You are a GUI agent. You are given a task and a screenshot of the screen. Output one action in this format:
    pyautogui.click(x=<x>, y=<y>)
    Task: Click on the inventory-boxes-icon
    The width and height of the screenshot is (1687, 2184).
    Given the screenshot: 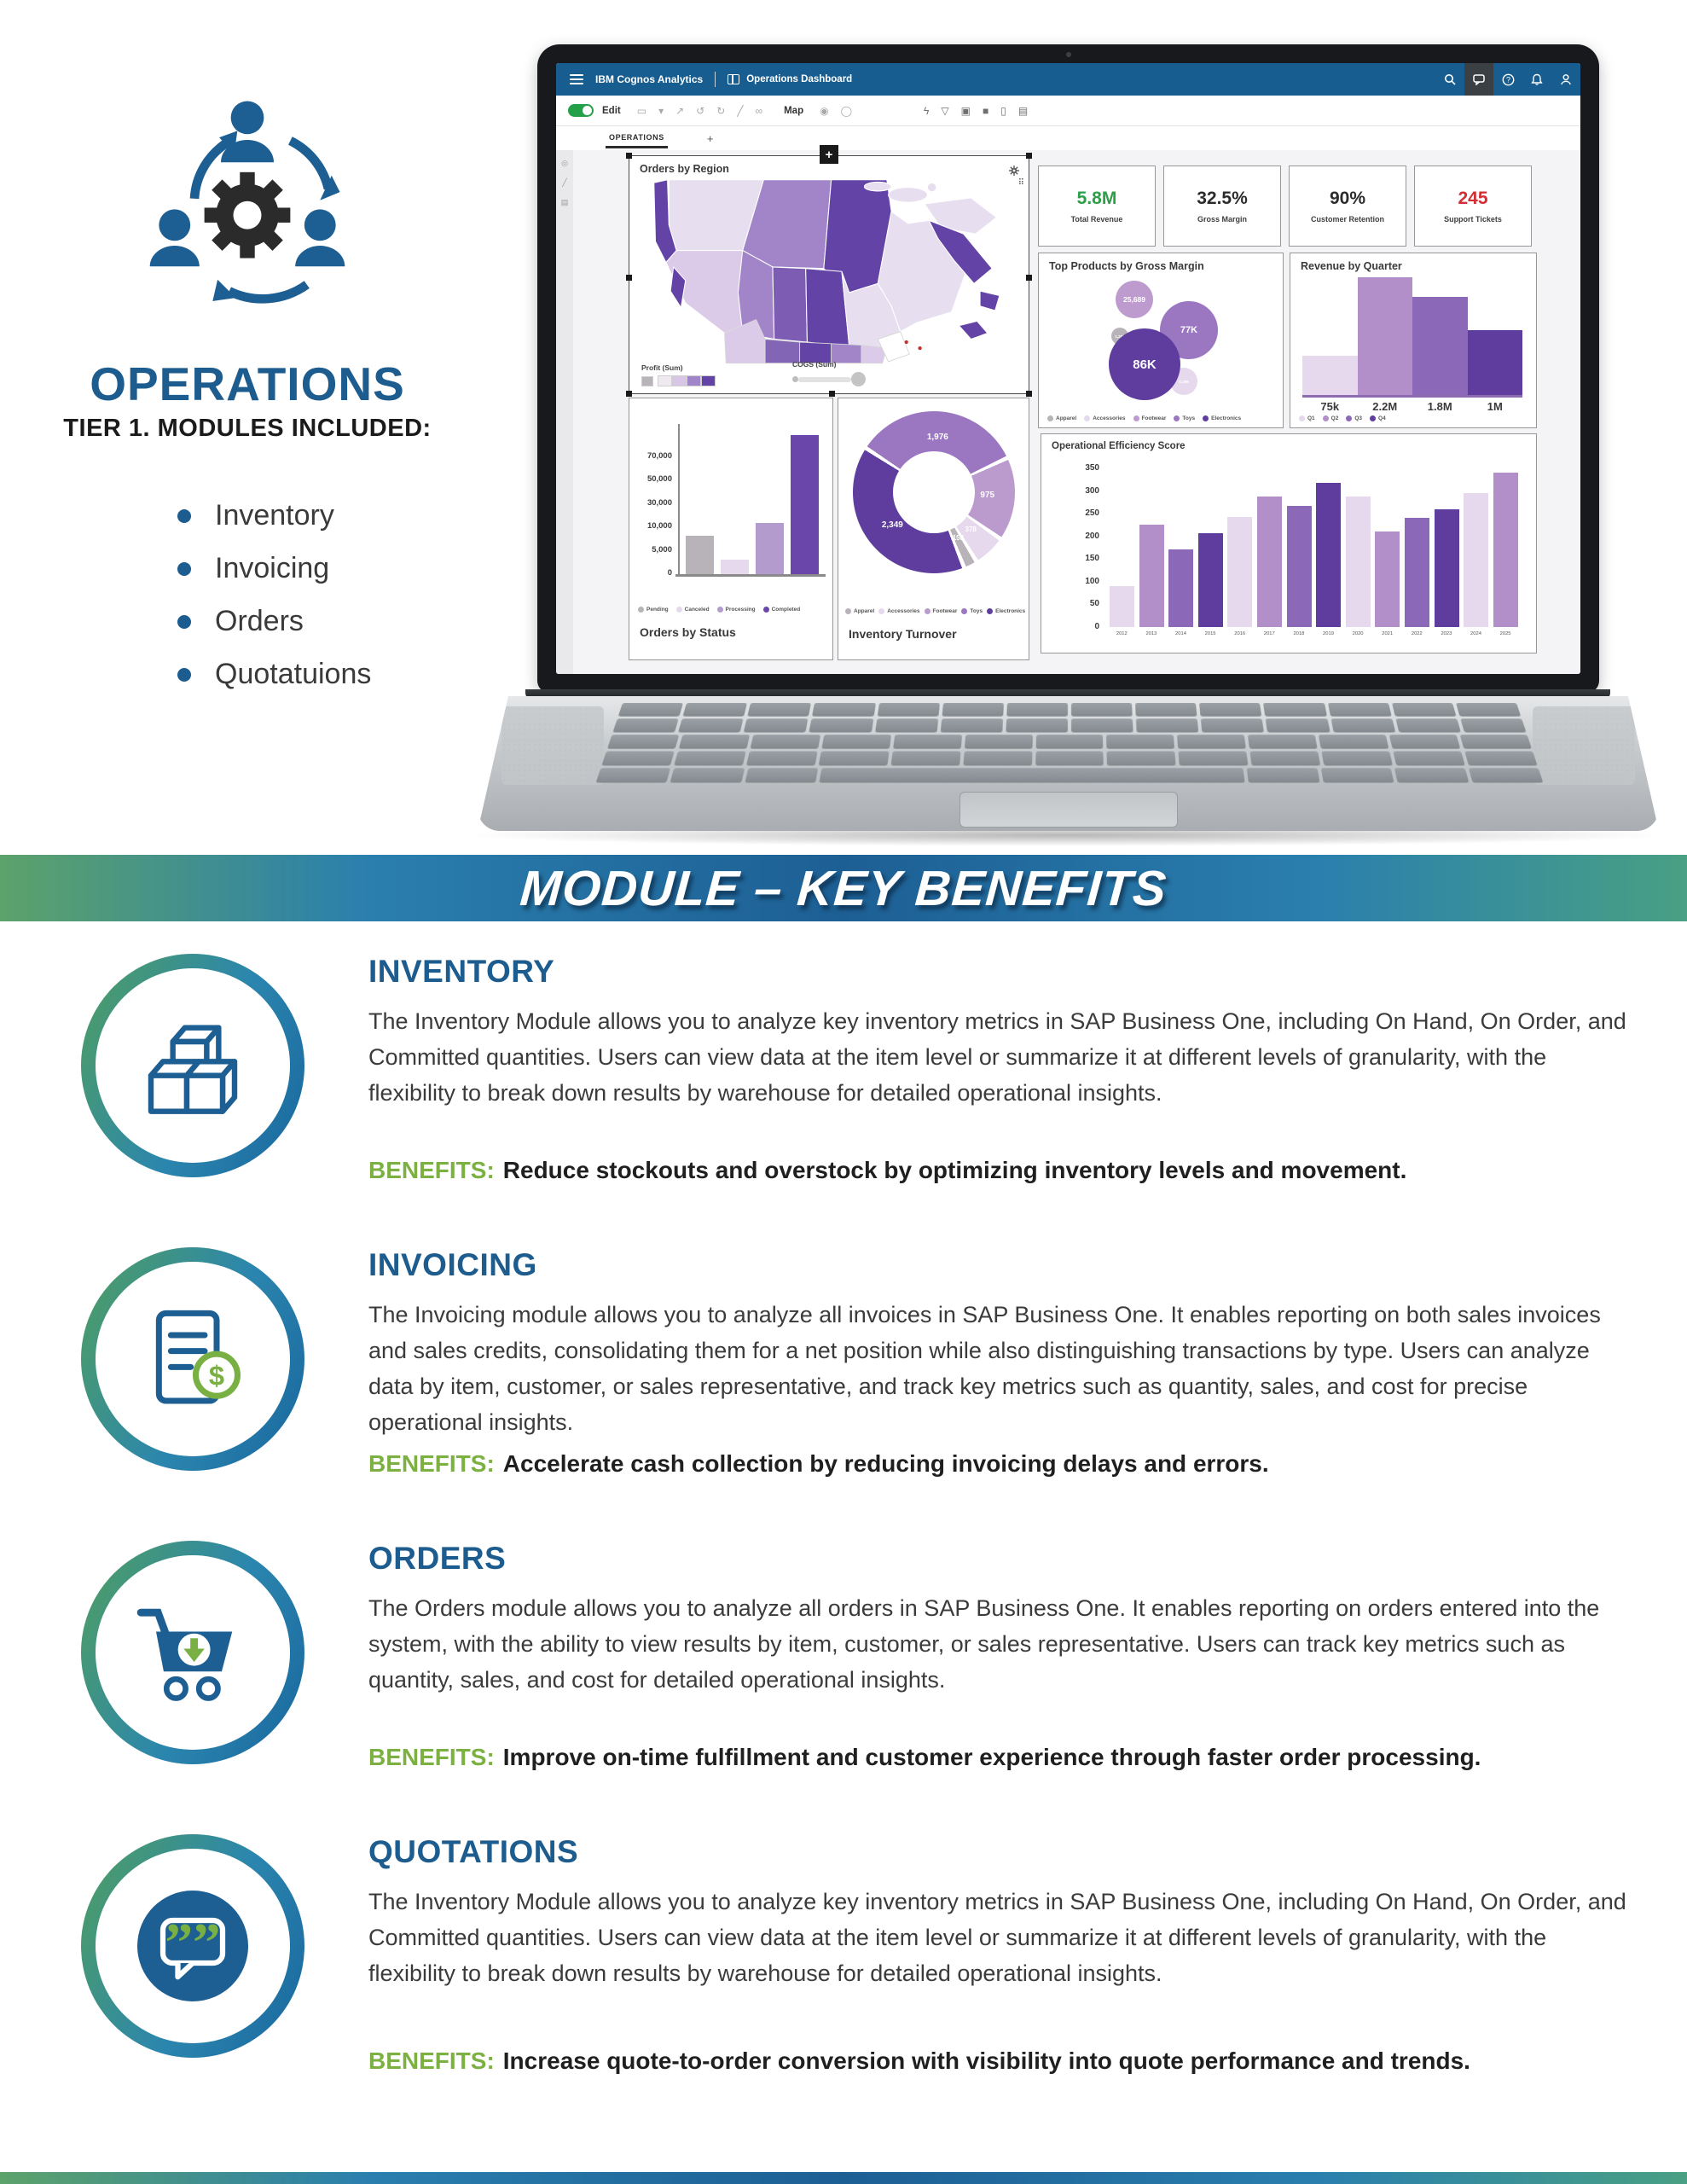 What is the action you would take?
    pyautogui.click(x=193, y=1069)
    